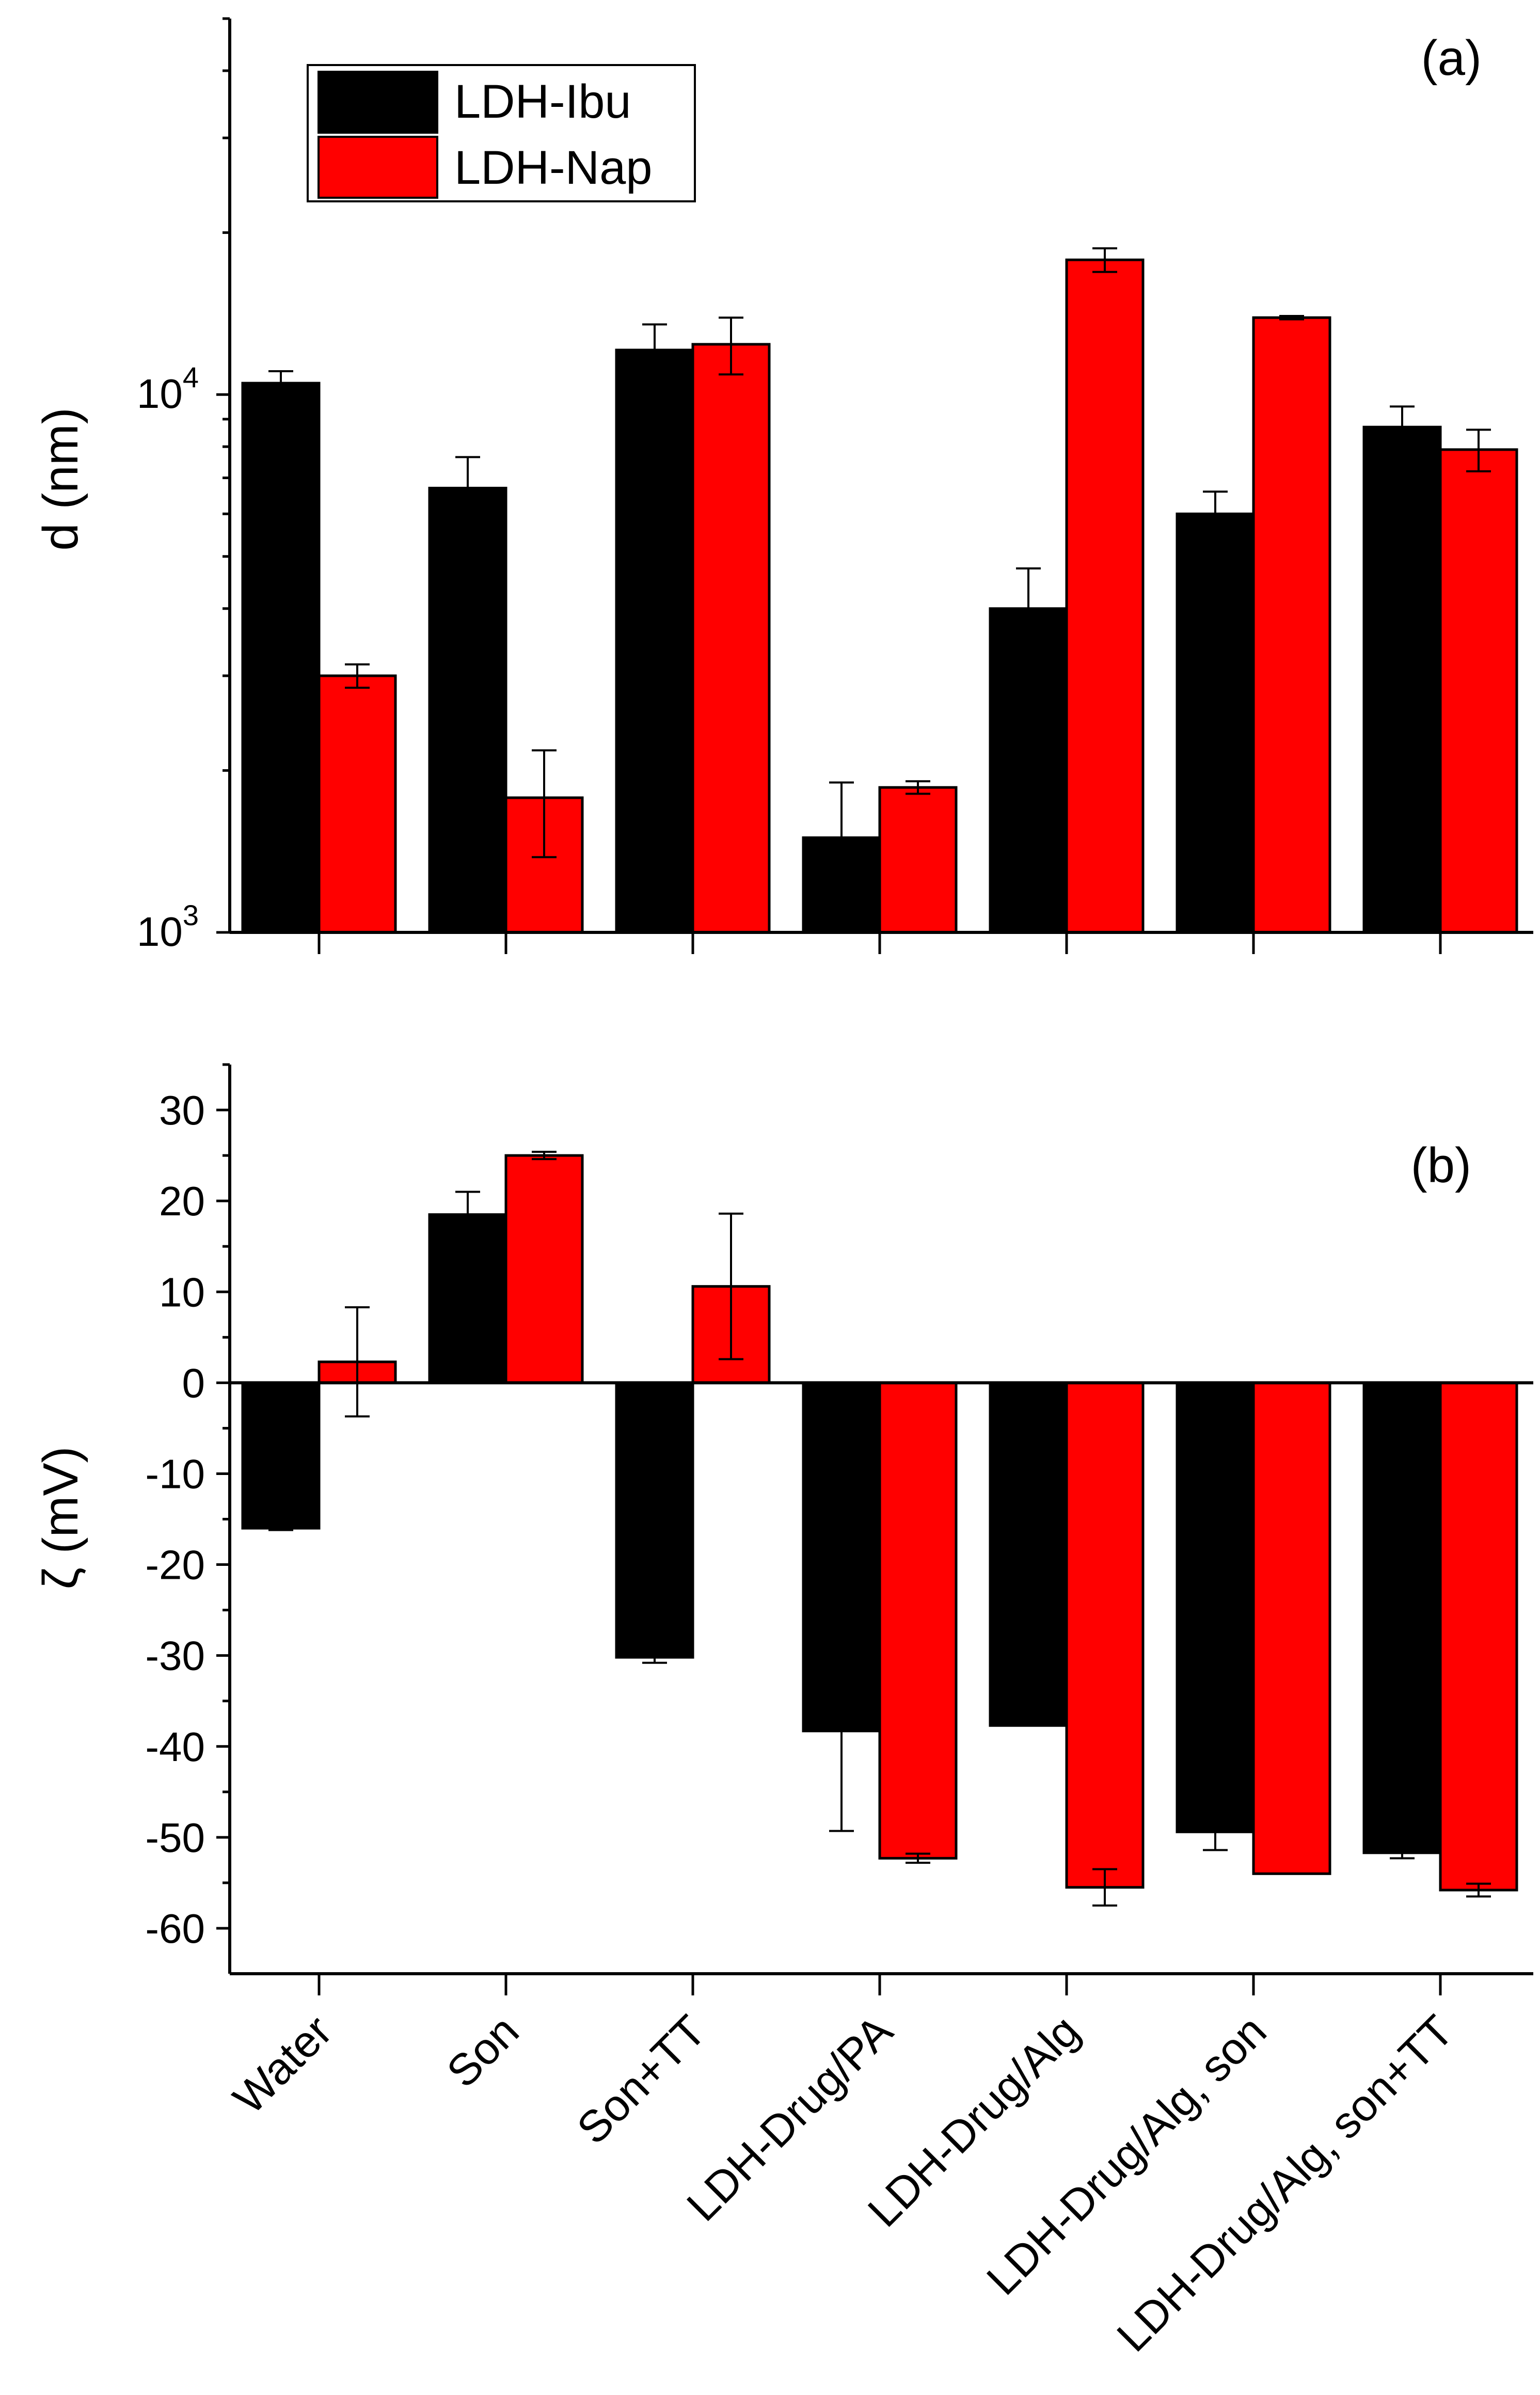 The height and width of the screenshot is (2395, 1540). Describe the element at coordinates (1028, 1554) in the screenshot. I see `bar-b-ldh-ibu-ldh-drug-alg` at that location.